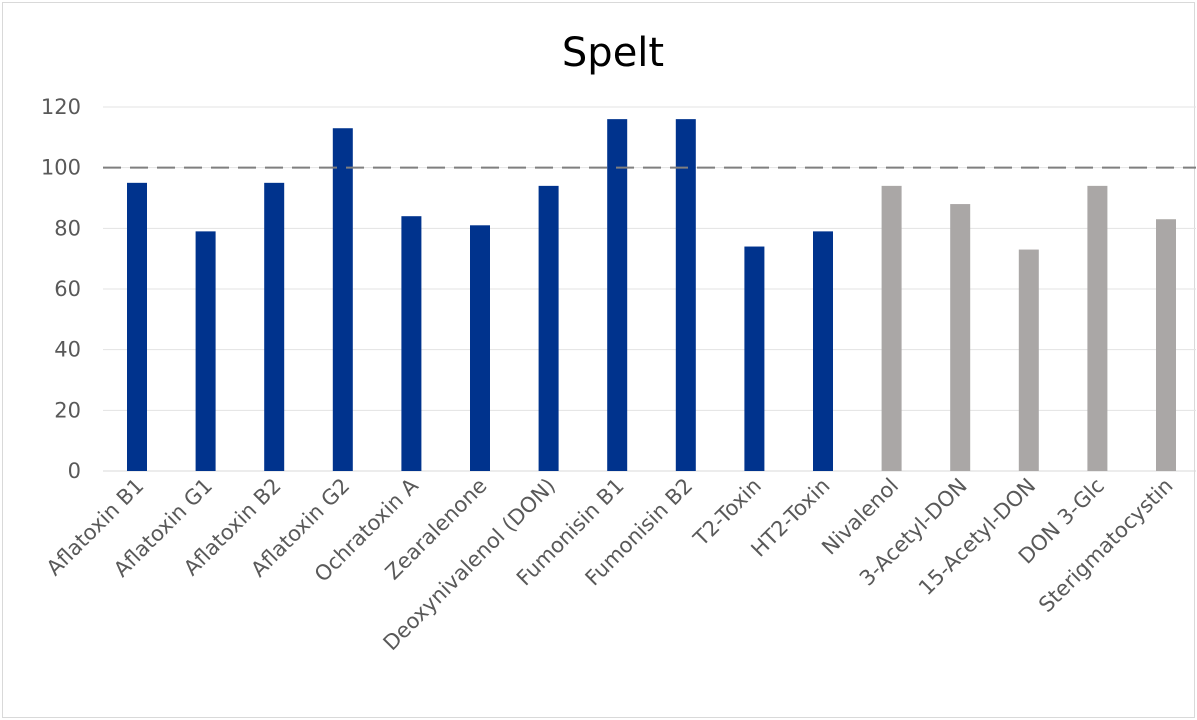  What do you see at coordinates (67, 228) in the screenshot?
I see `y-tick-label: 80` at bounding box center [67, 228].